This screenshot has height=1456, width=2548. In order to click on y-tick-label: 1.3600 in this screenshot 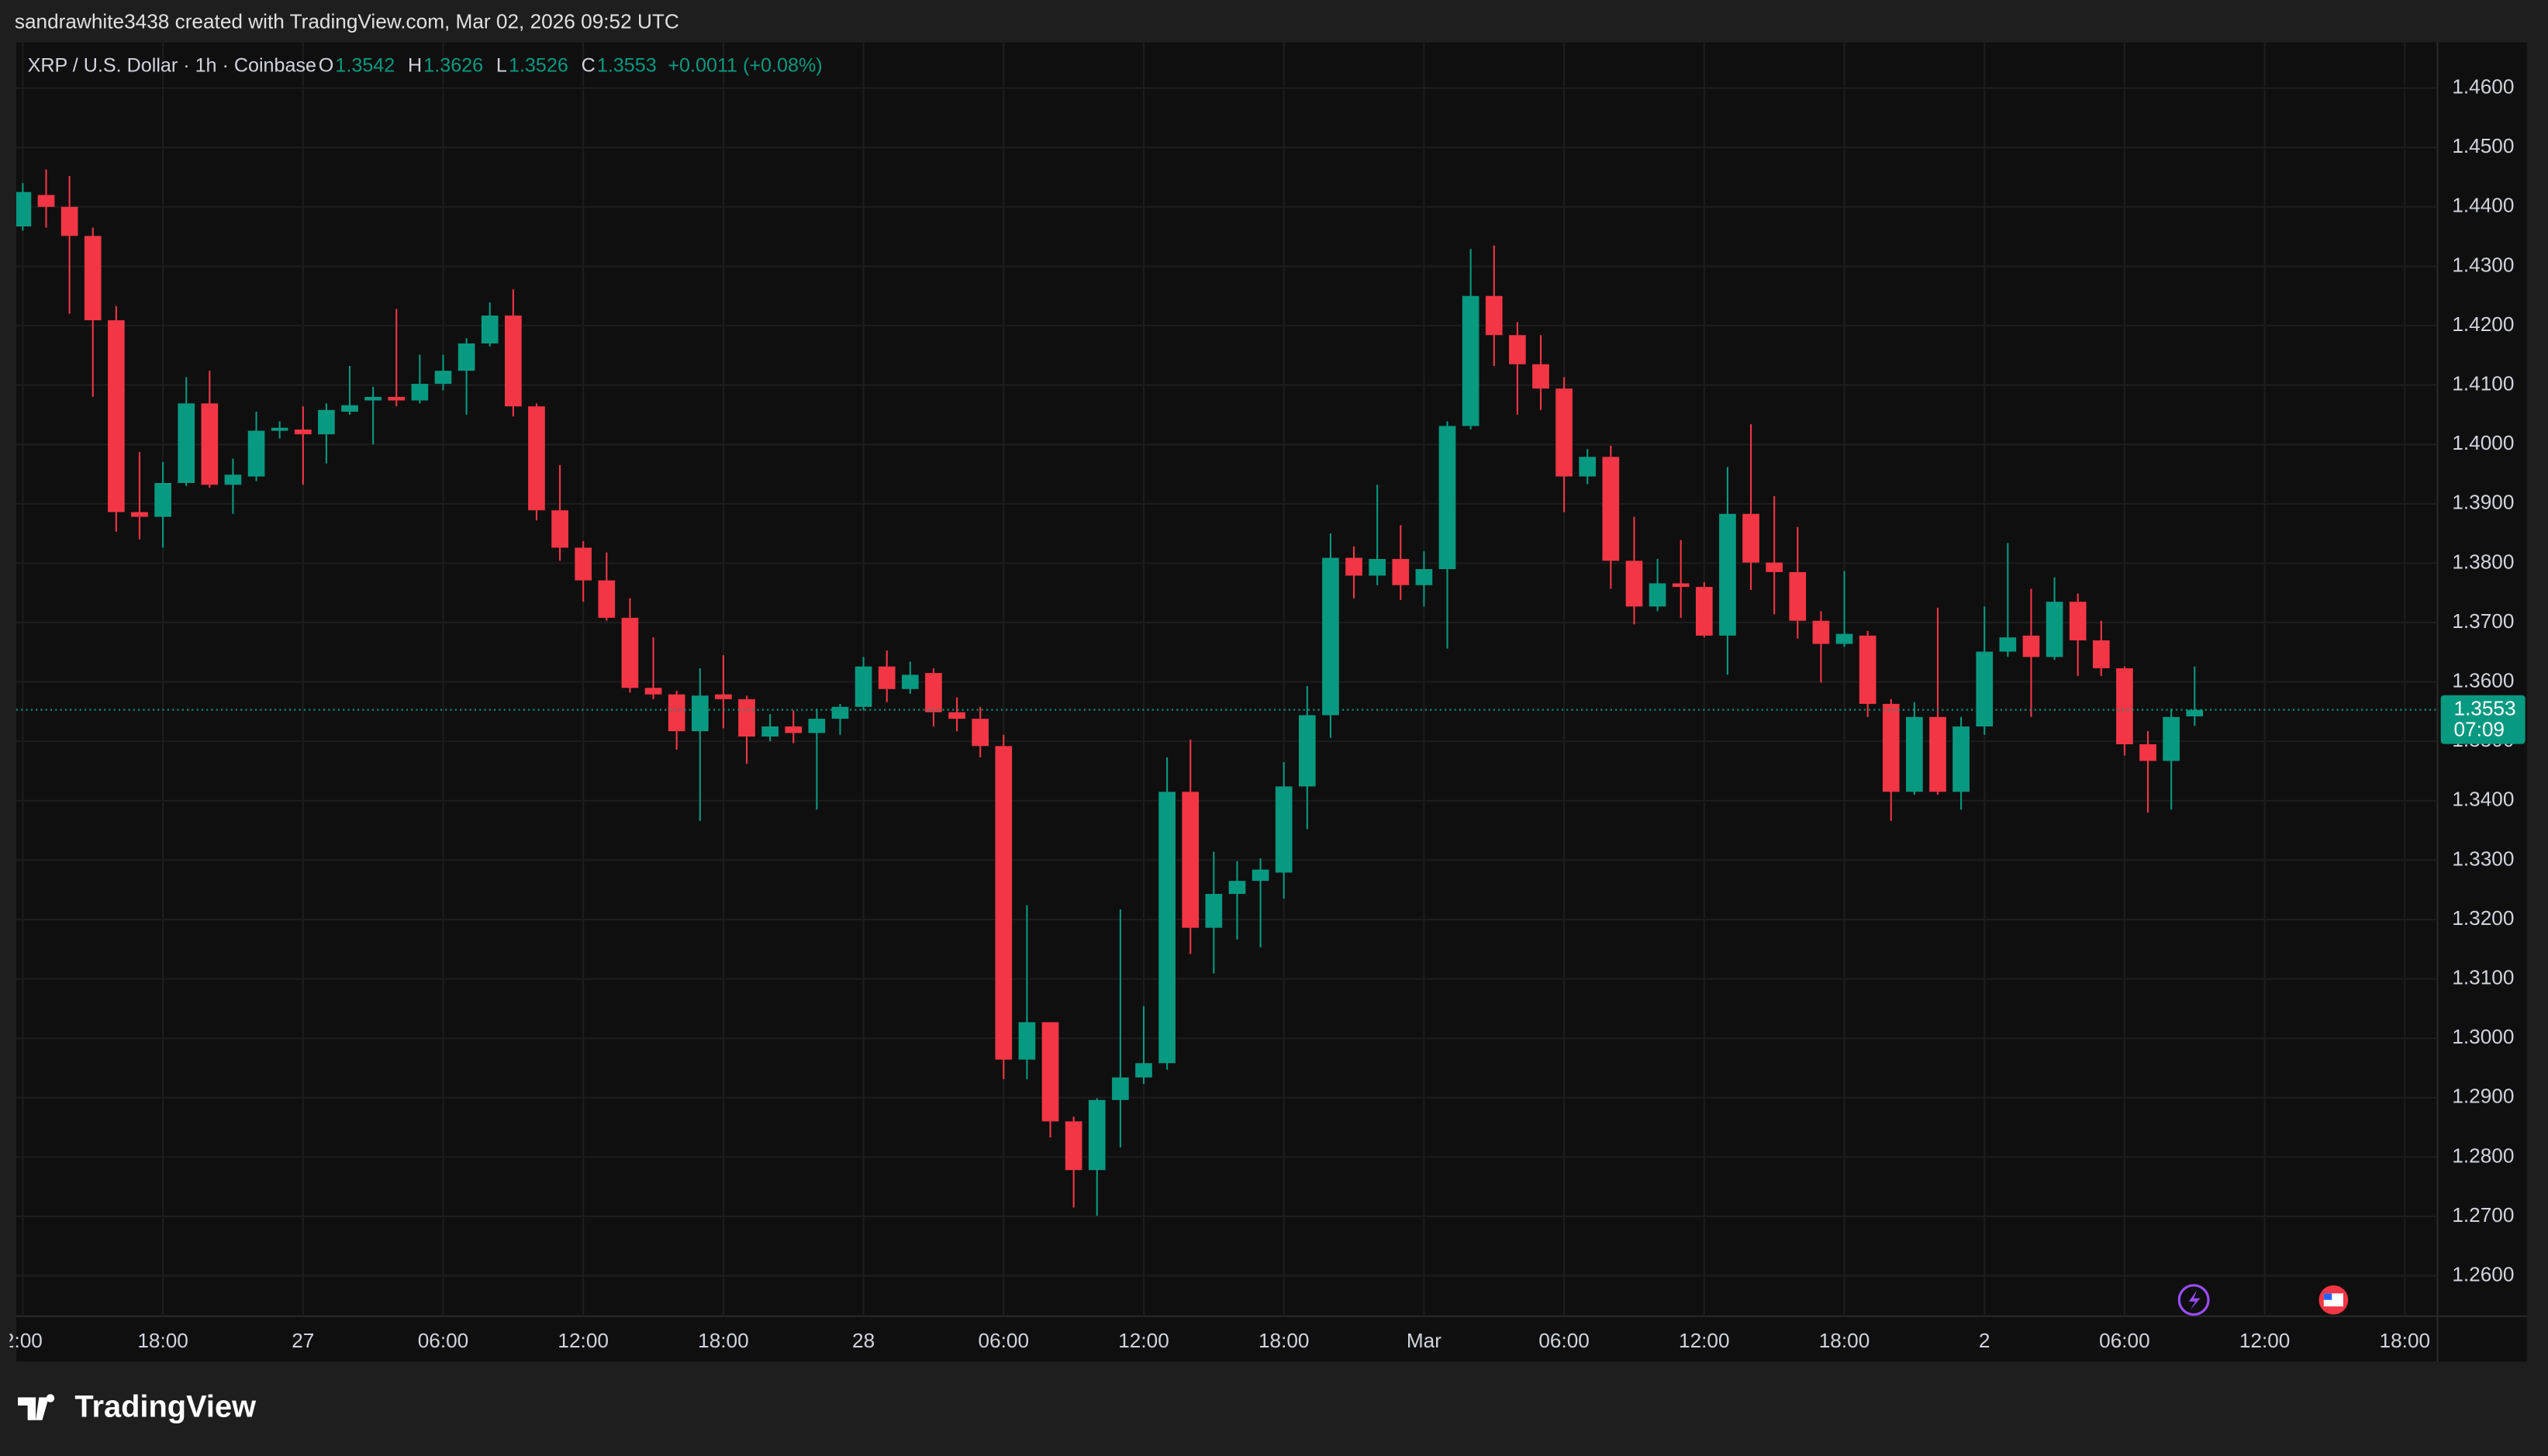, I will do `click(2483, 680)`.